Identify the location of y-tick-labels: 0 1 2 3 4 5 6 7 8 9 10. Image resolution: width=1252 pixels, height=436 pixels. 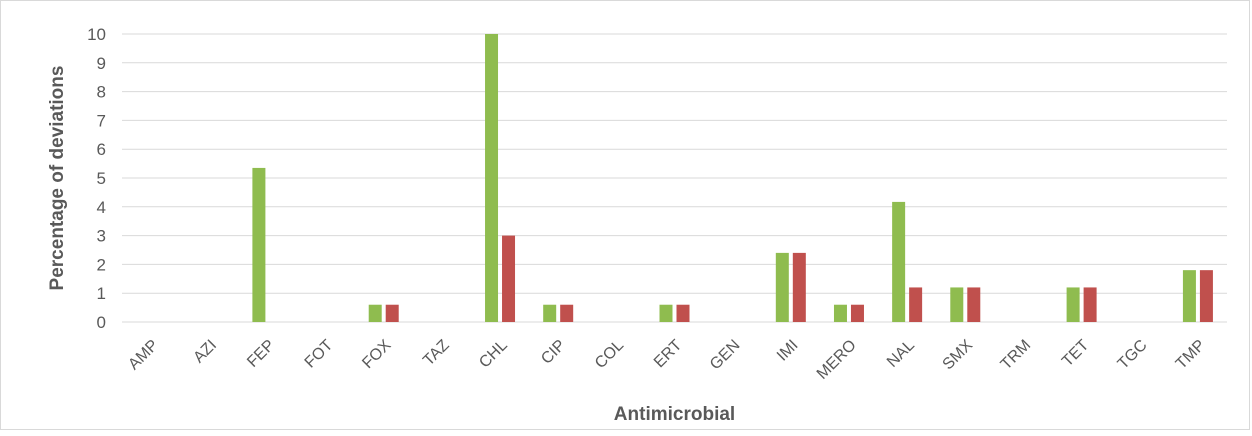
(96, 178).